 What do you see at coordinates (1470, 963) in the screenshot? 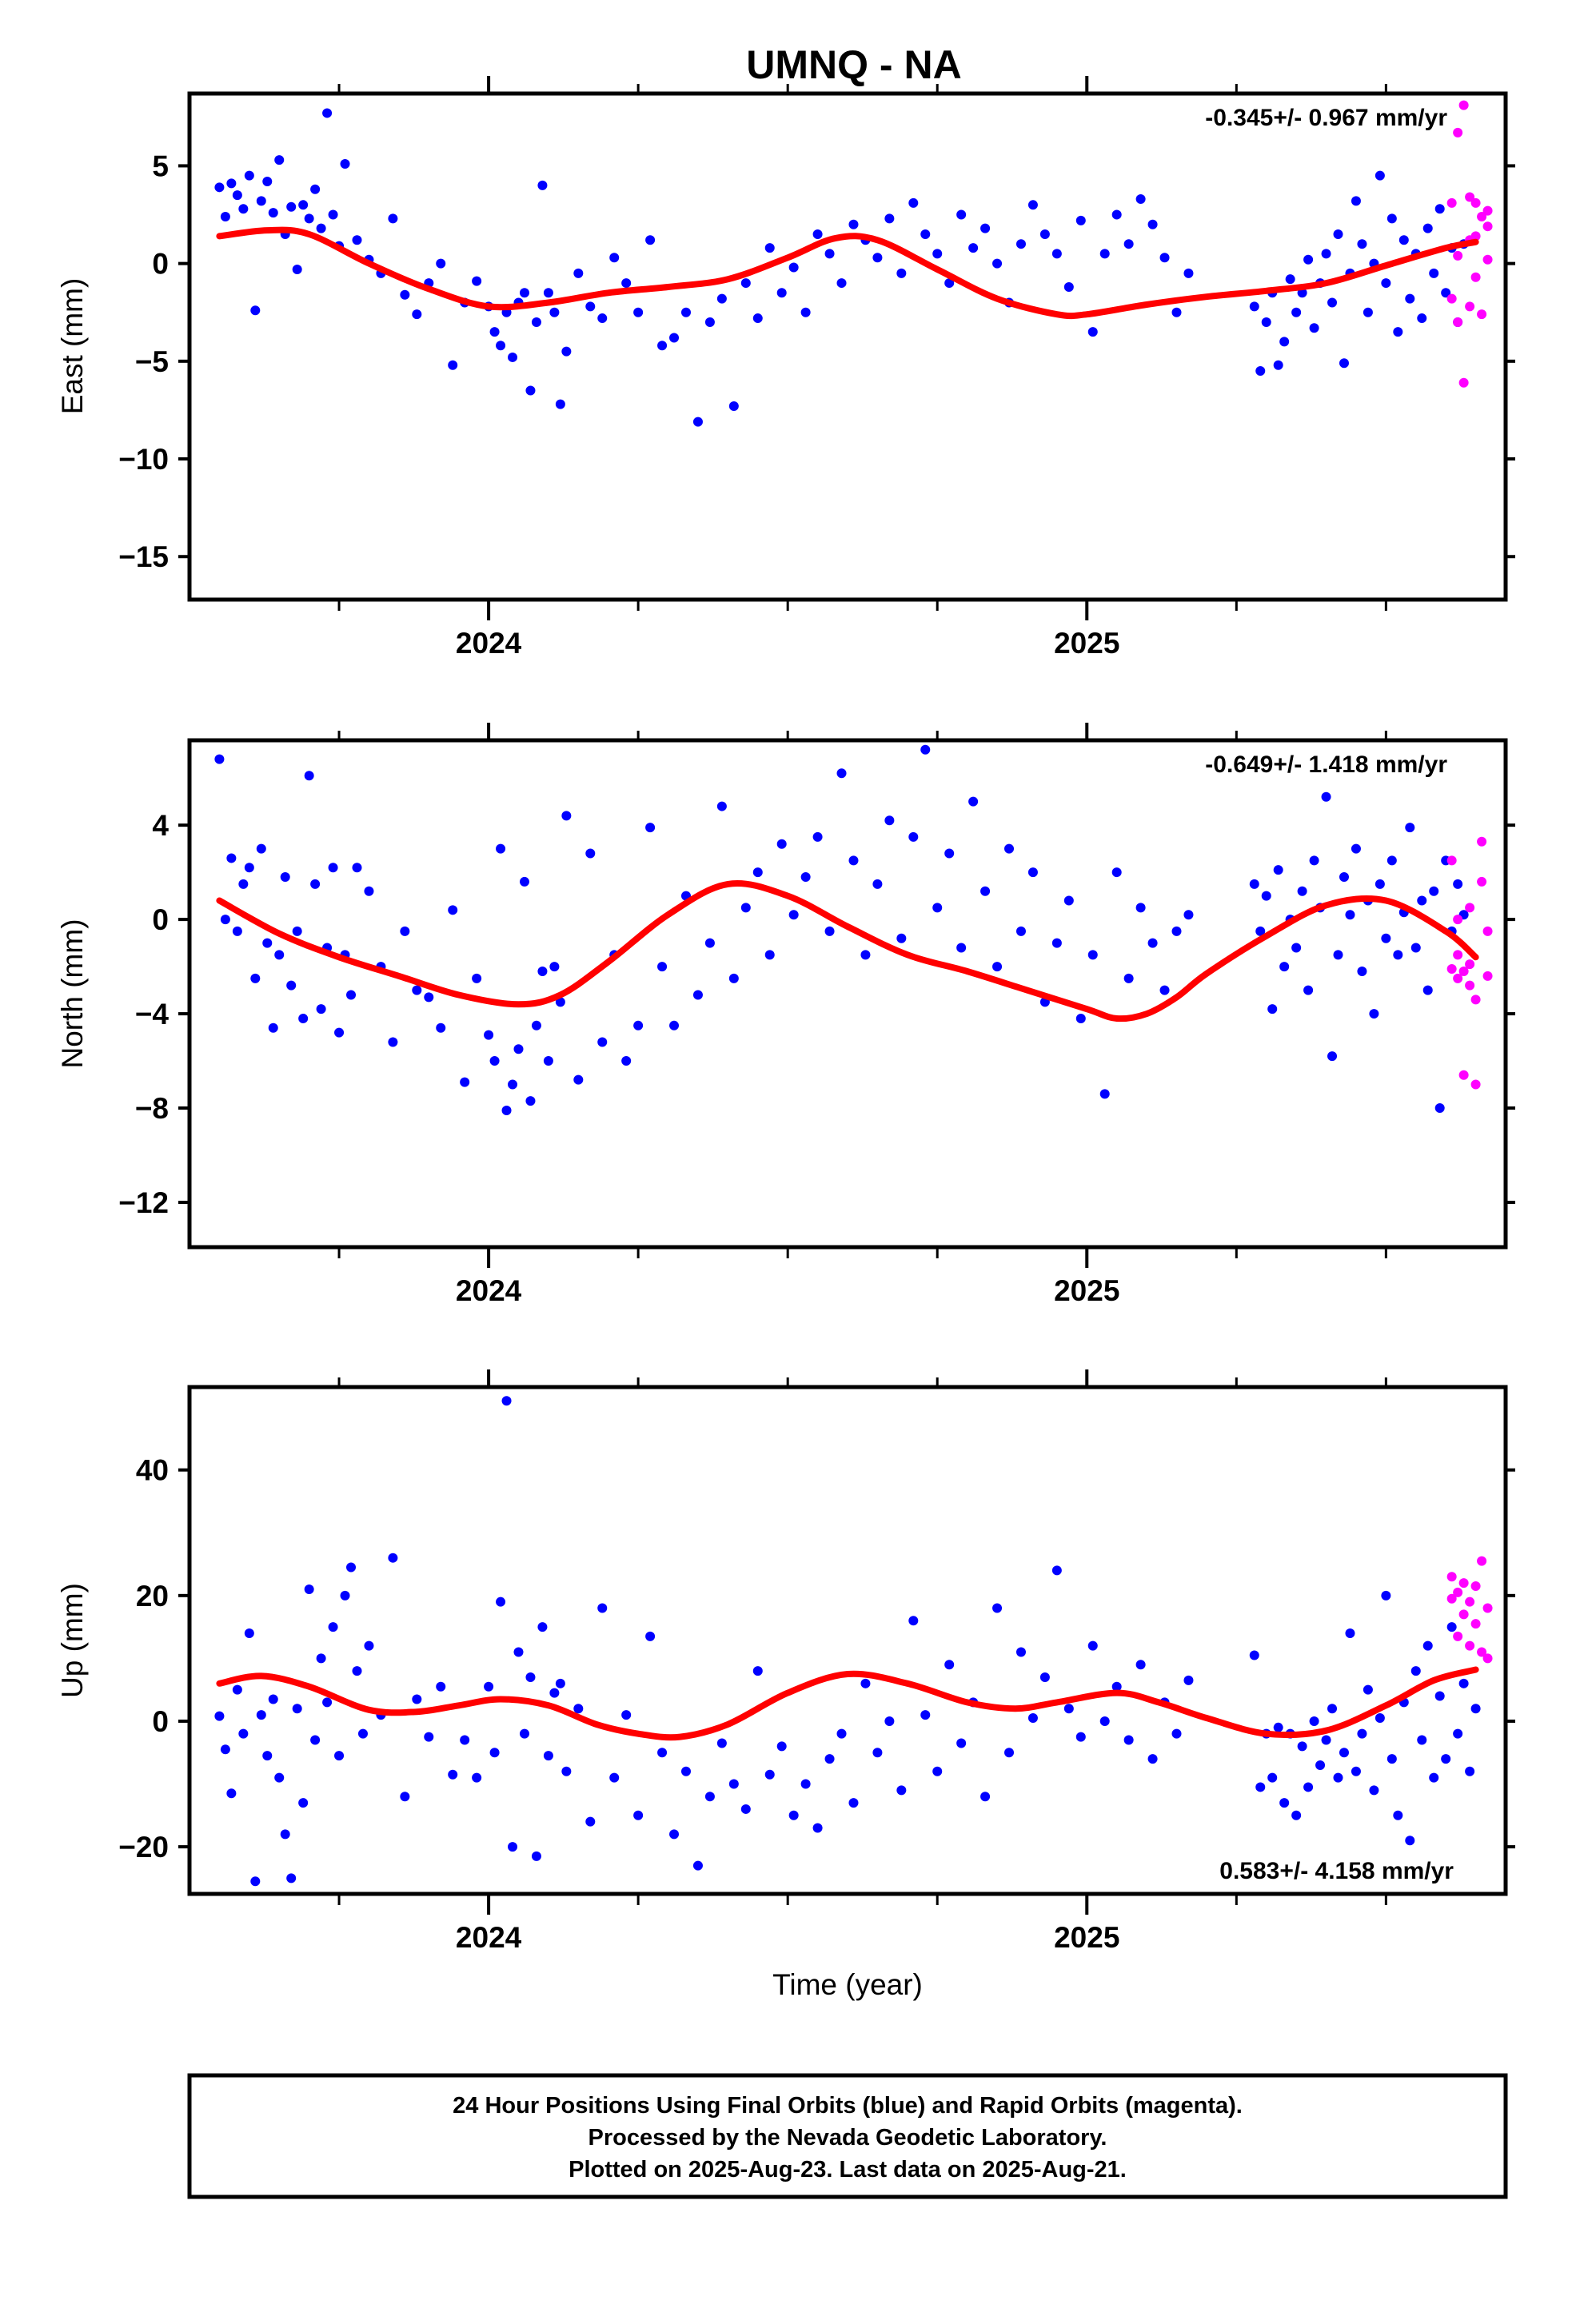
I see `north-rapid-points` at bounding box center [1470, 963].